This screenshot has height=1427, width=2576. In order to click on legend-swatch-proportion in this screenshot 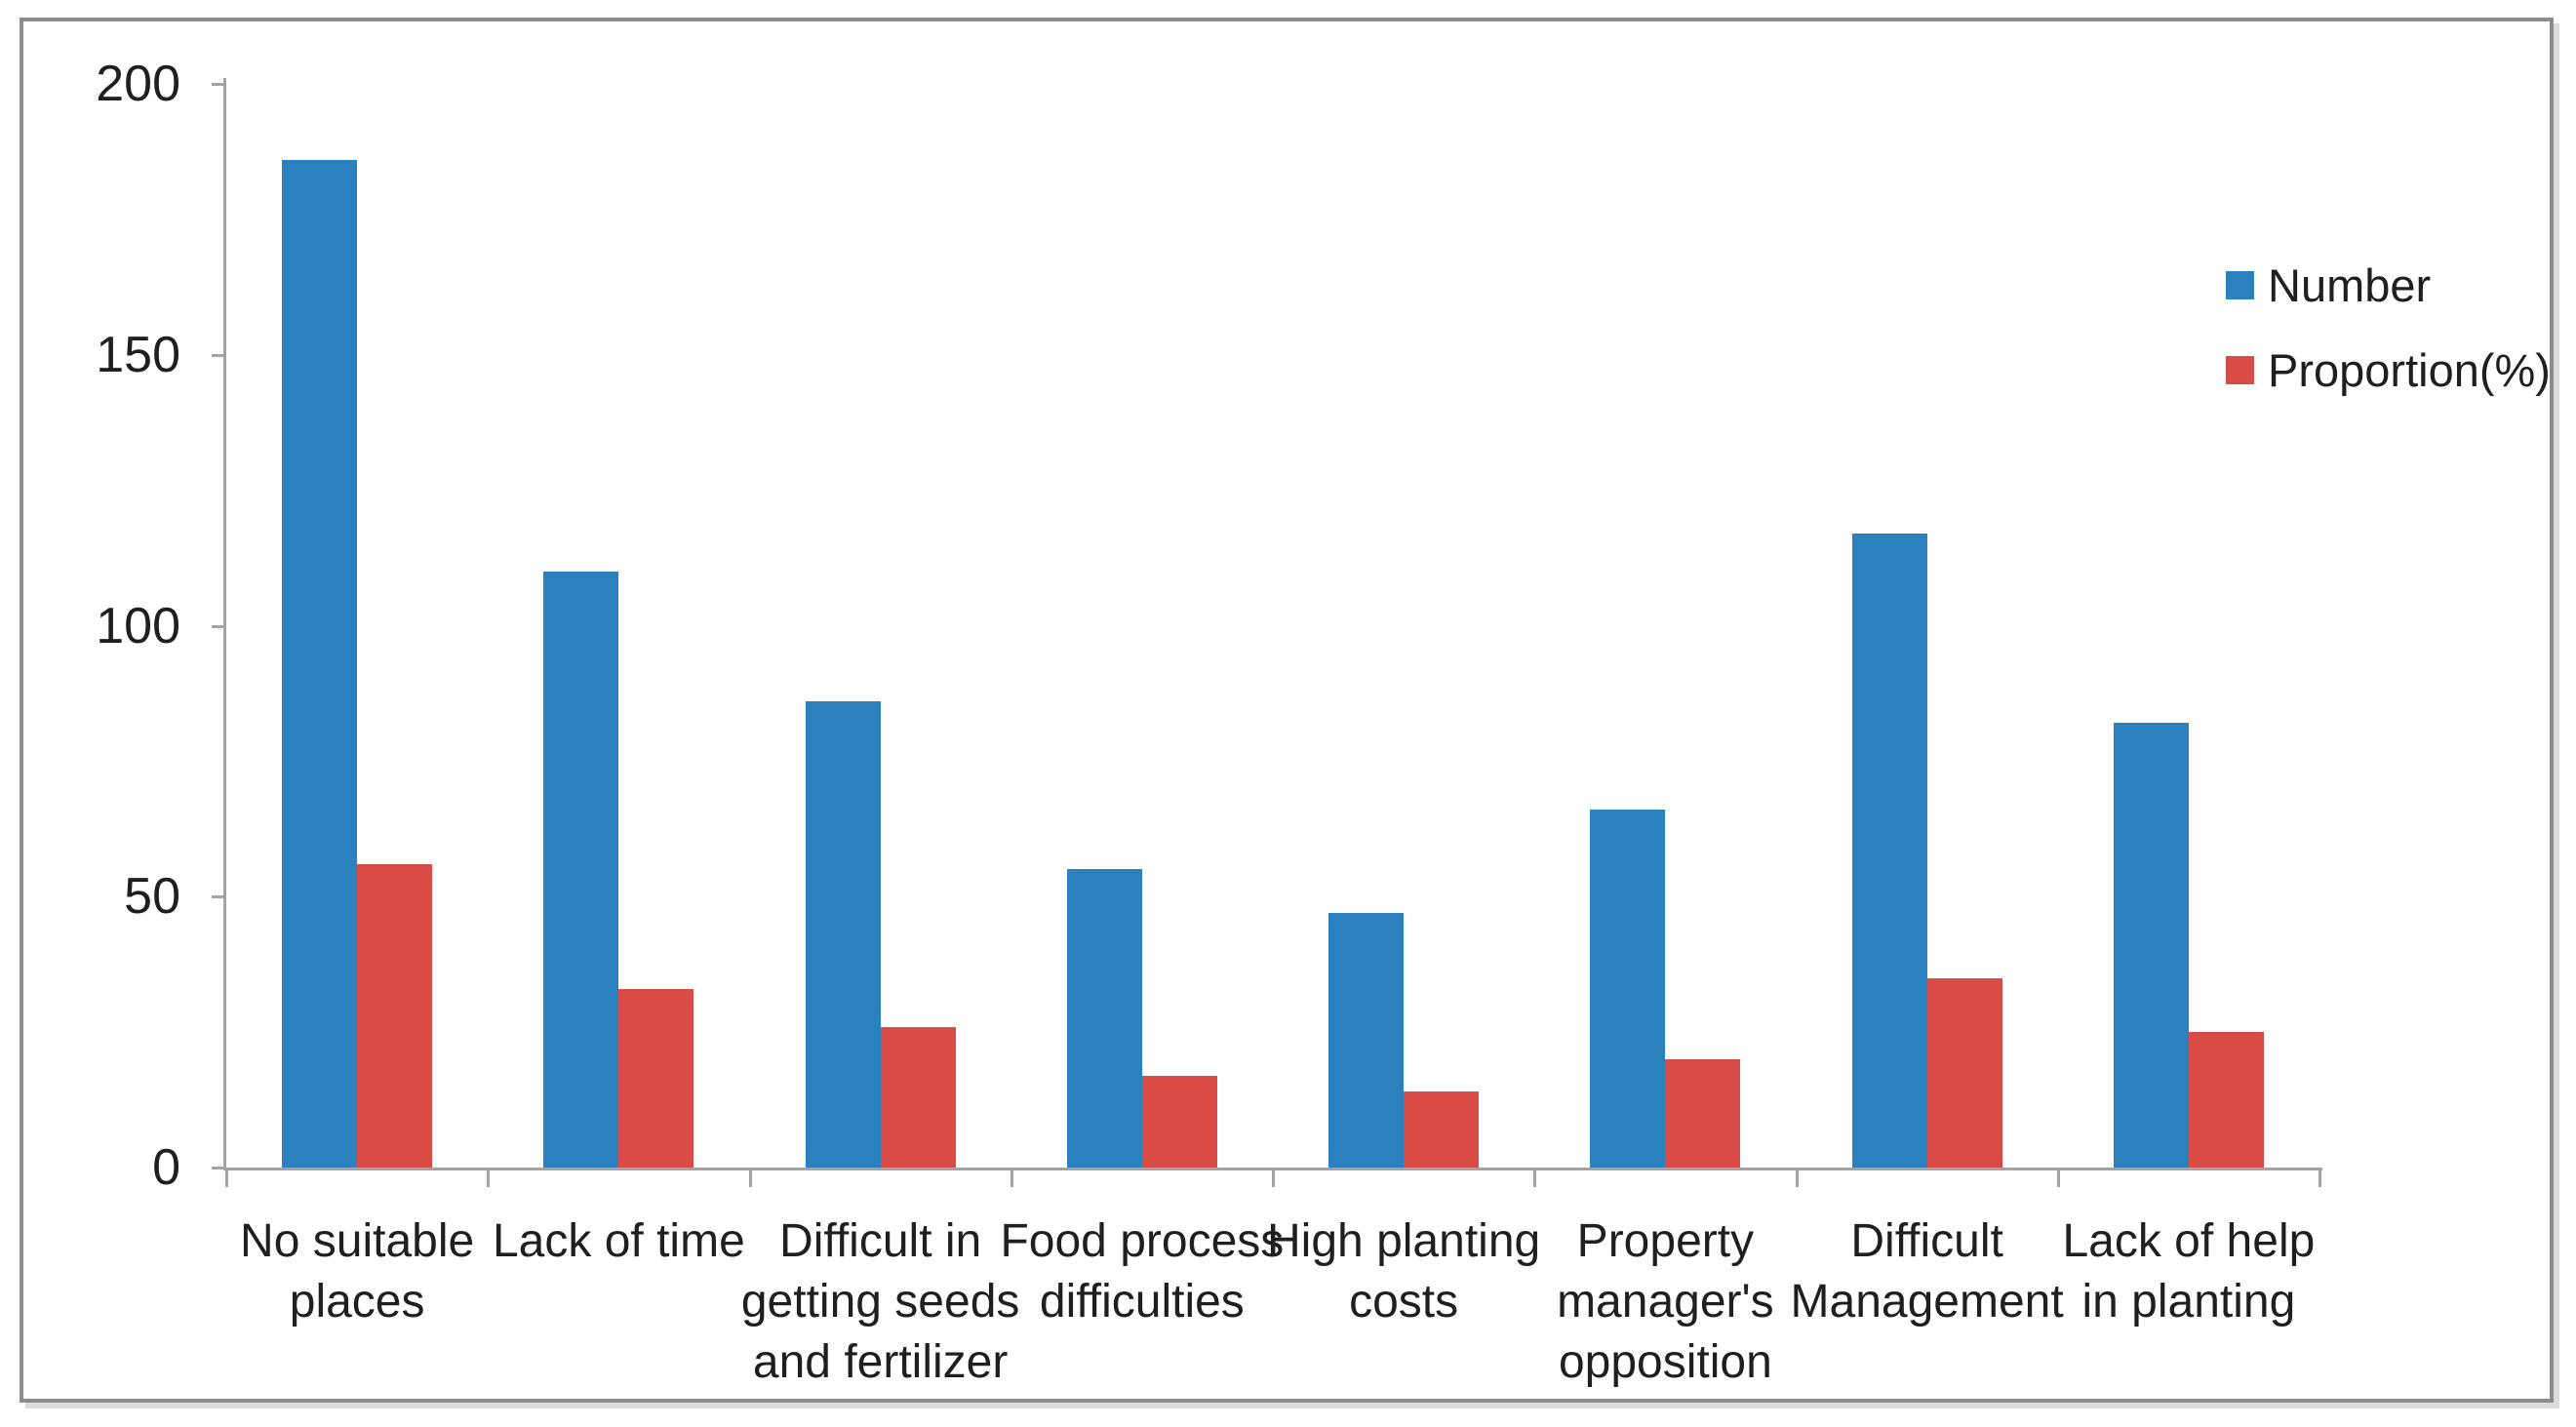, I will do `click(2240, 370)`.